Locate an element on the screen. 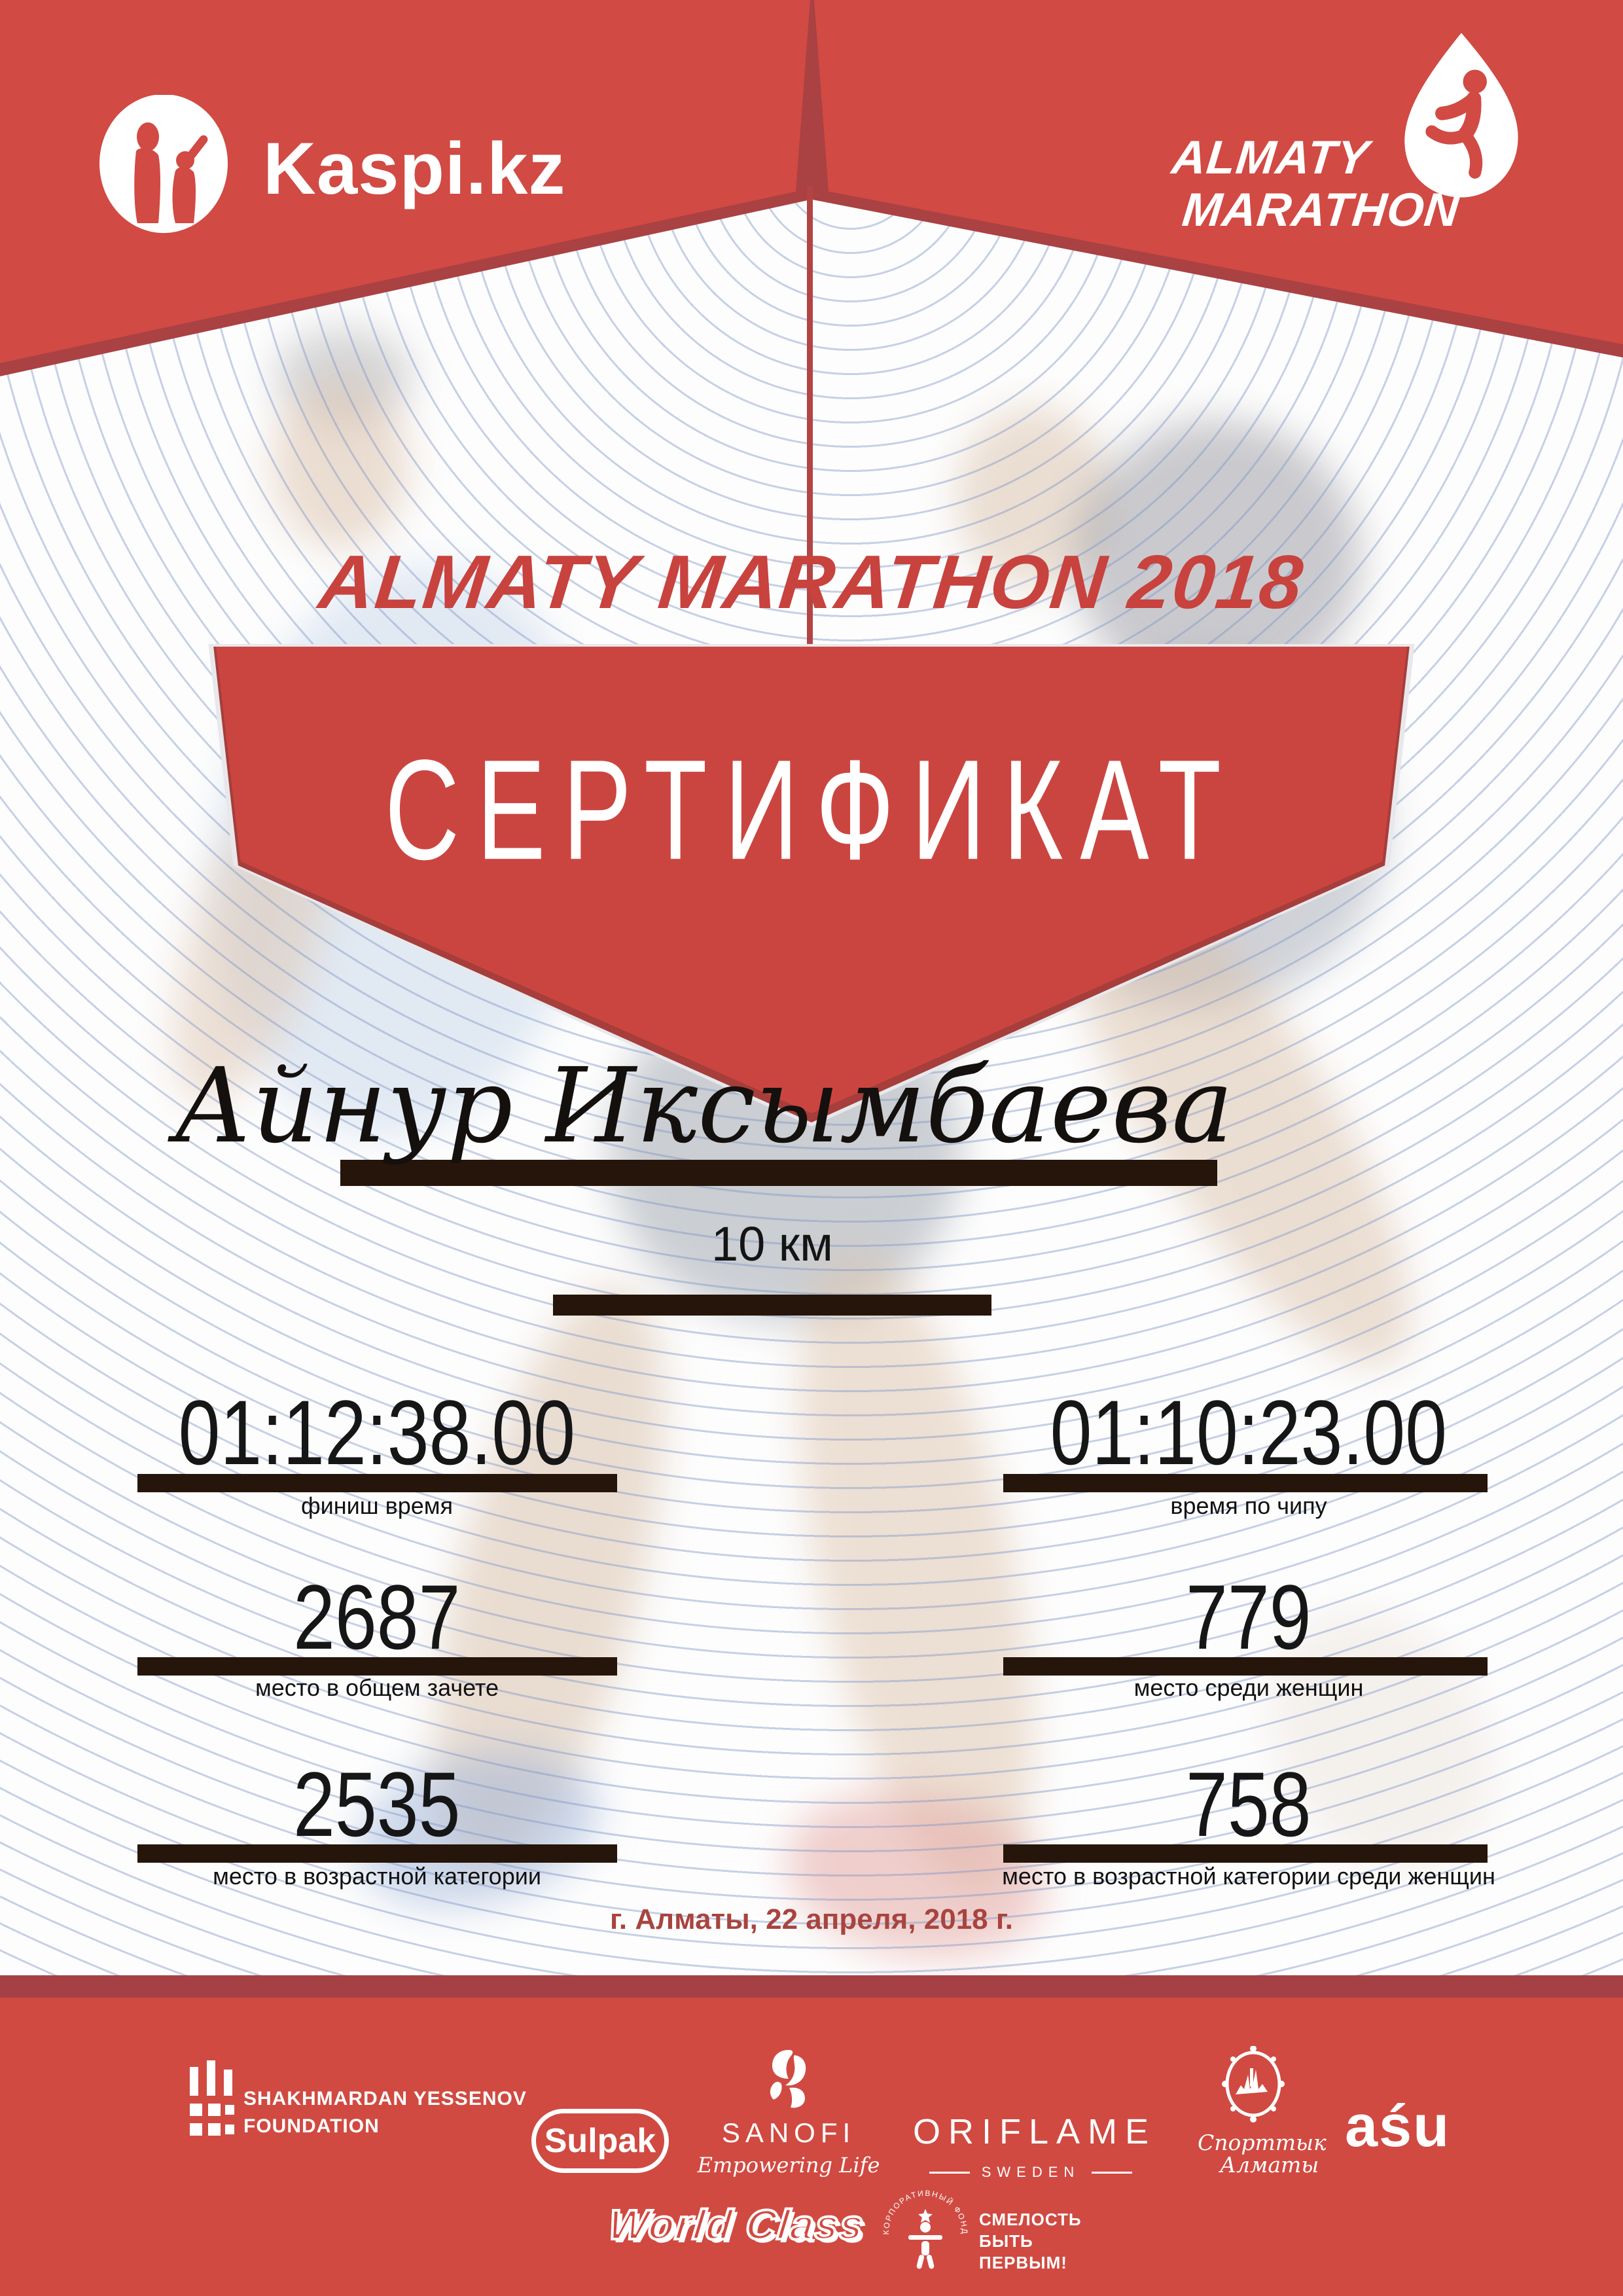  fund-motto-line2: БЫТЬ is located at coordinates (1006, 2241).